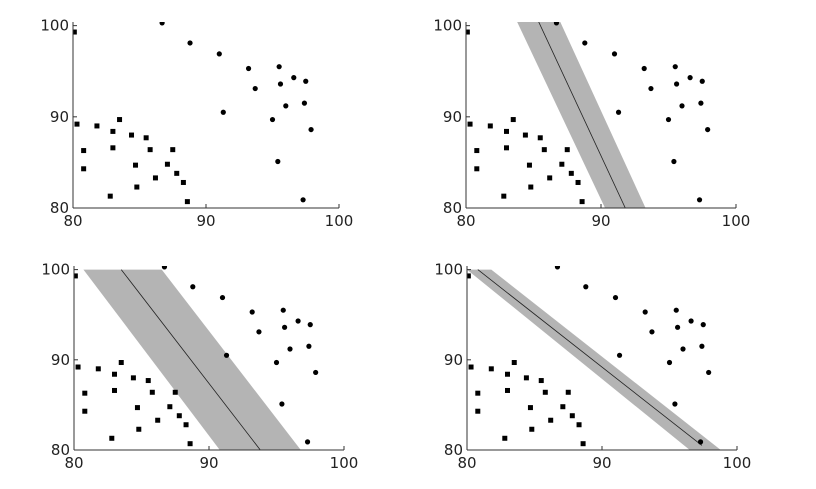 The height and width of the screenshot is (489, 816). Describe the element at coordinates (448, 270) in the screenshot. I see `y-tick-label: 100` at that location.